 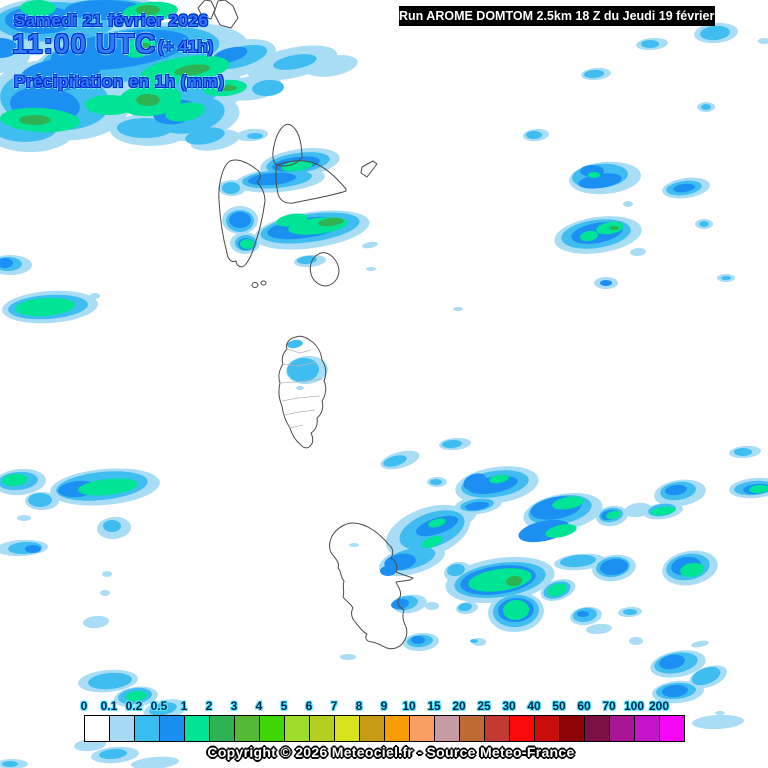 What do you see at coordinates (184, 706) in the screenshot?
I see `scale-tick-label: 1` at bounding box center [184, 706].